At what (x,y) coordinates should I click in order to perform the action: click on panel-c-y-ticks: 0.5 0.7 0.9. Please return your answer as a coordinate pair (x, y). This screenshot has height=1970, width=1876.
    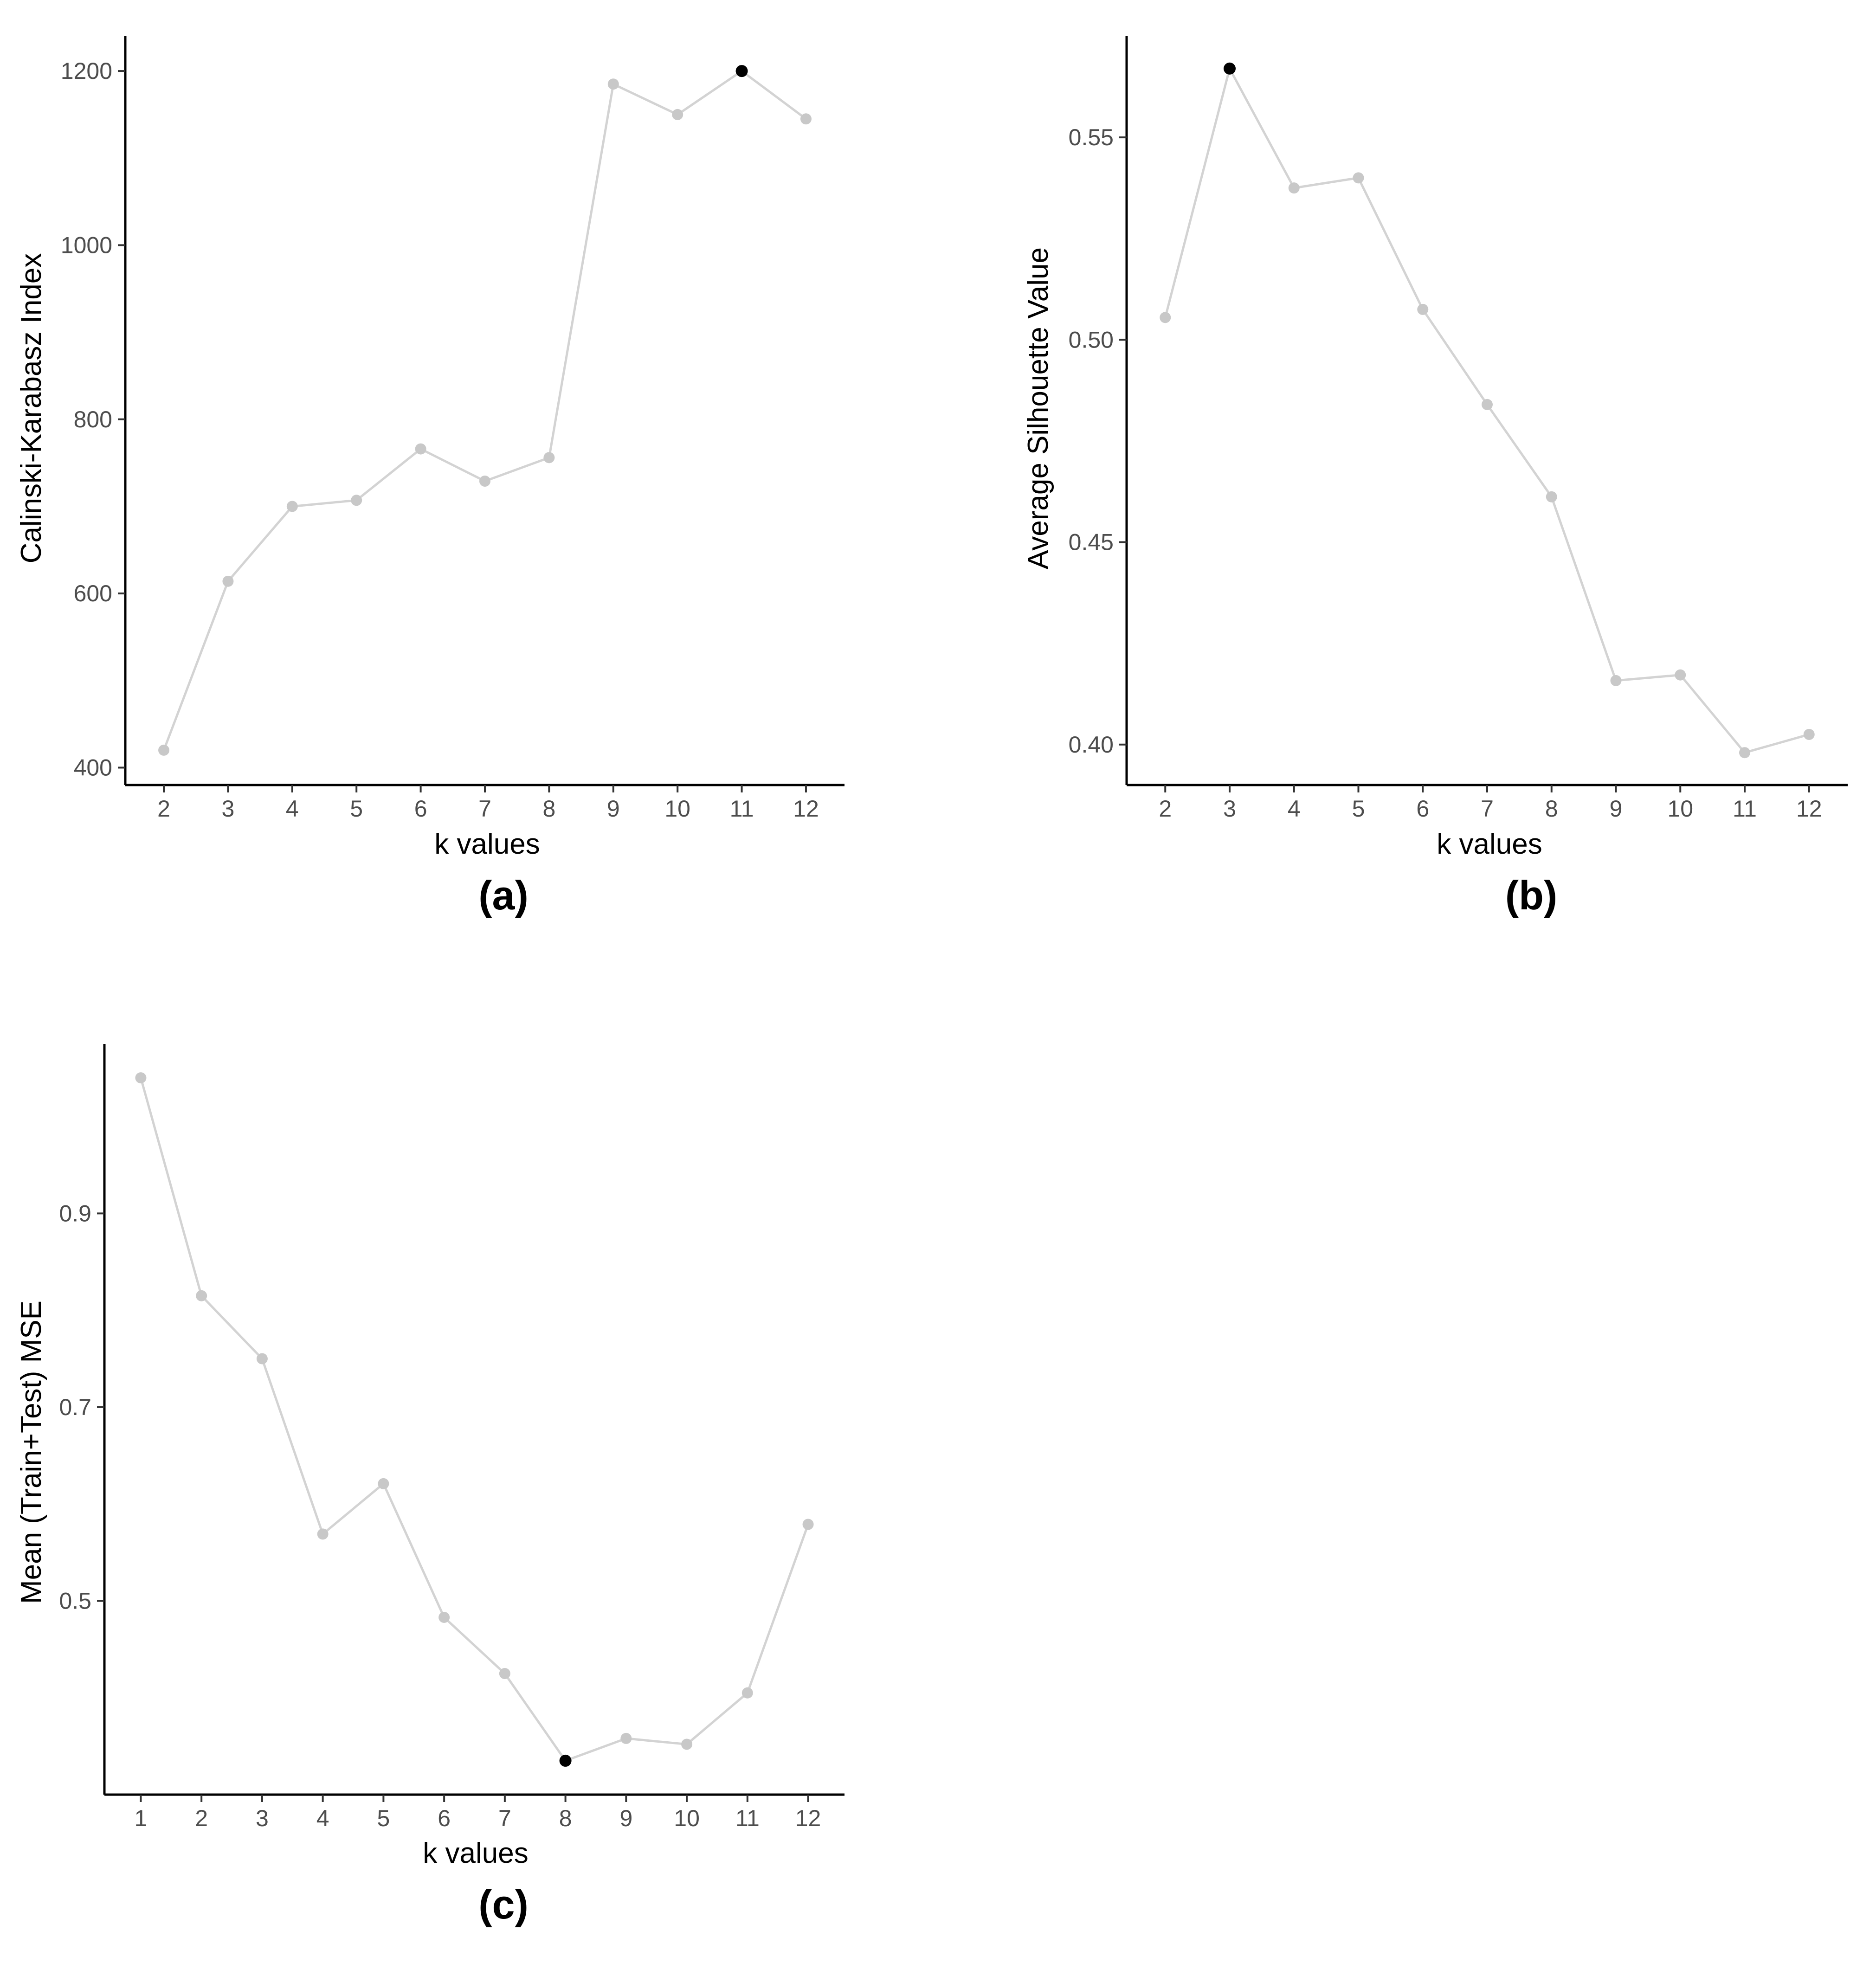
    Looking at the image, I should click on (81, 1407).